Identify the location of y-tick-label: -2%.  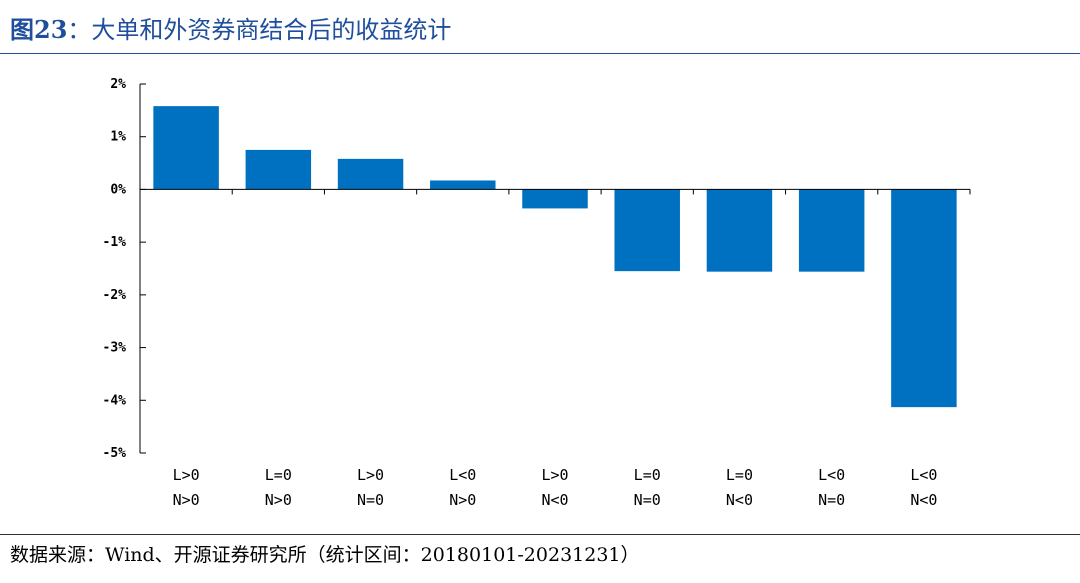
(115, 295).